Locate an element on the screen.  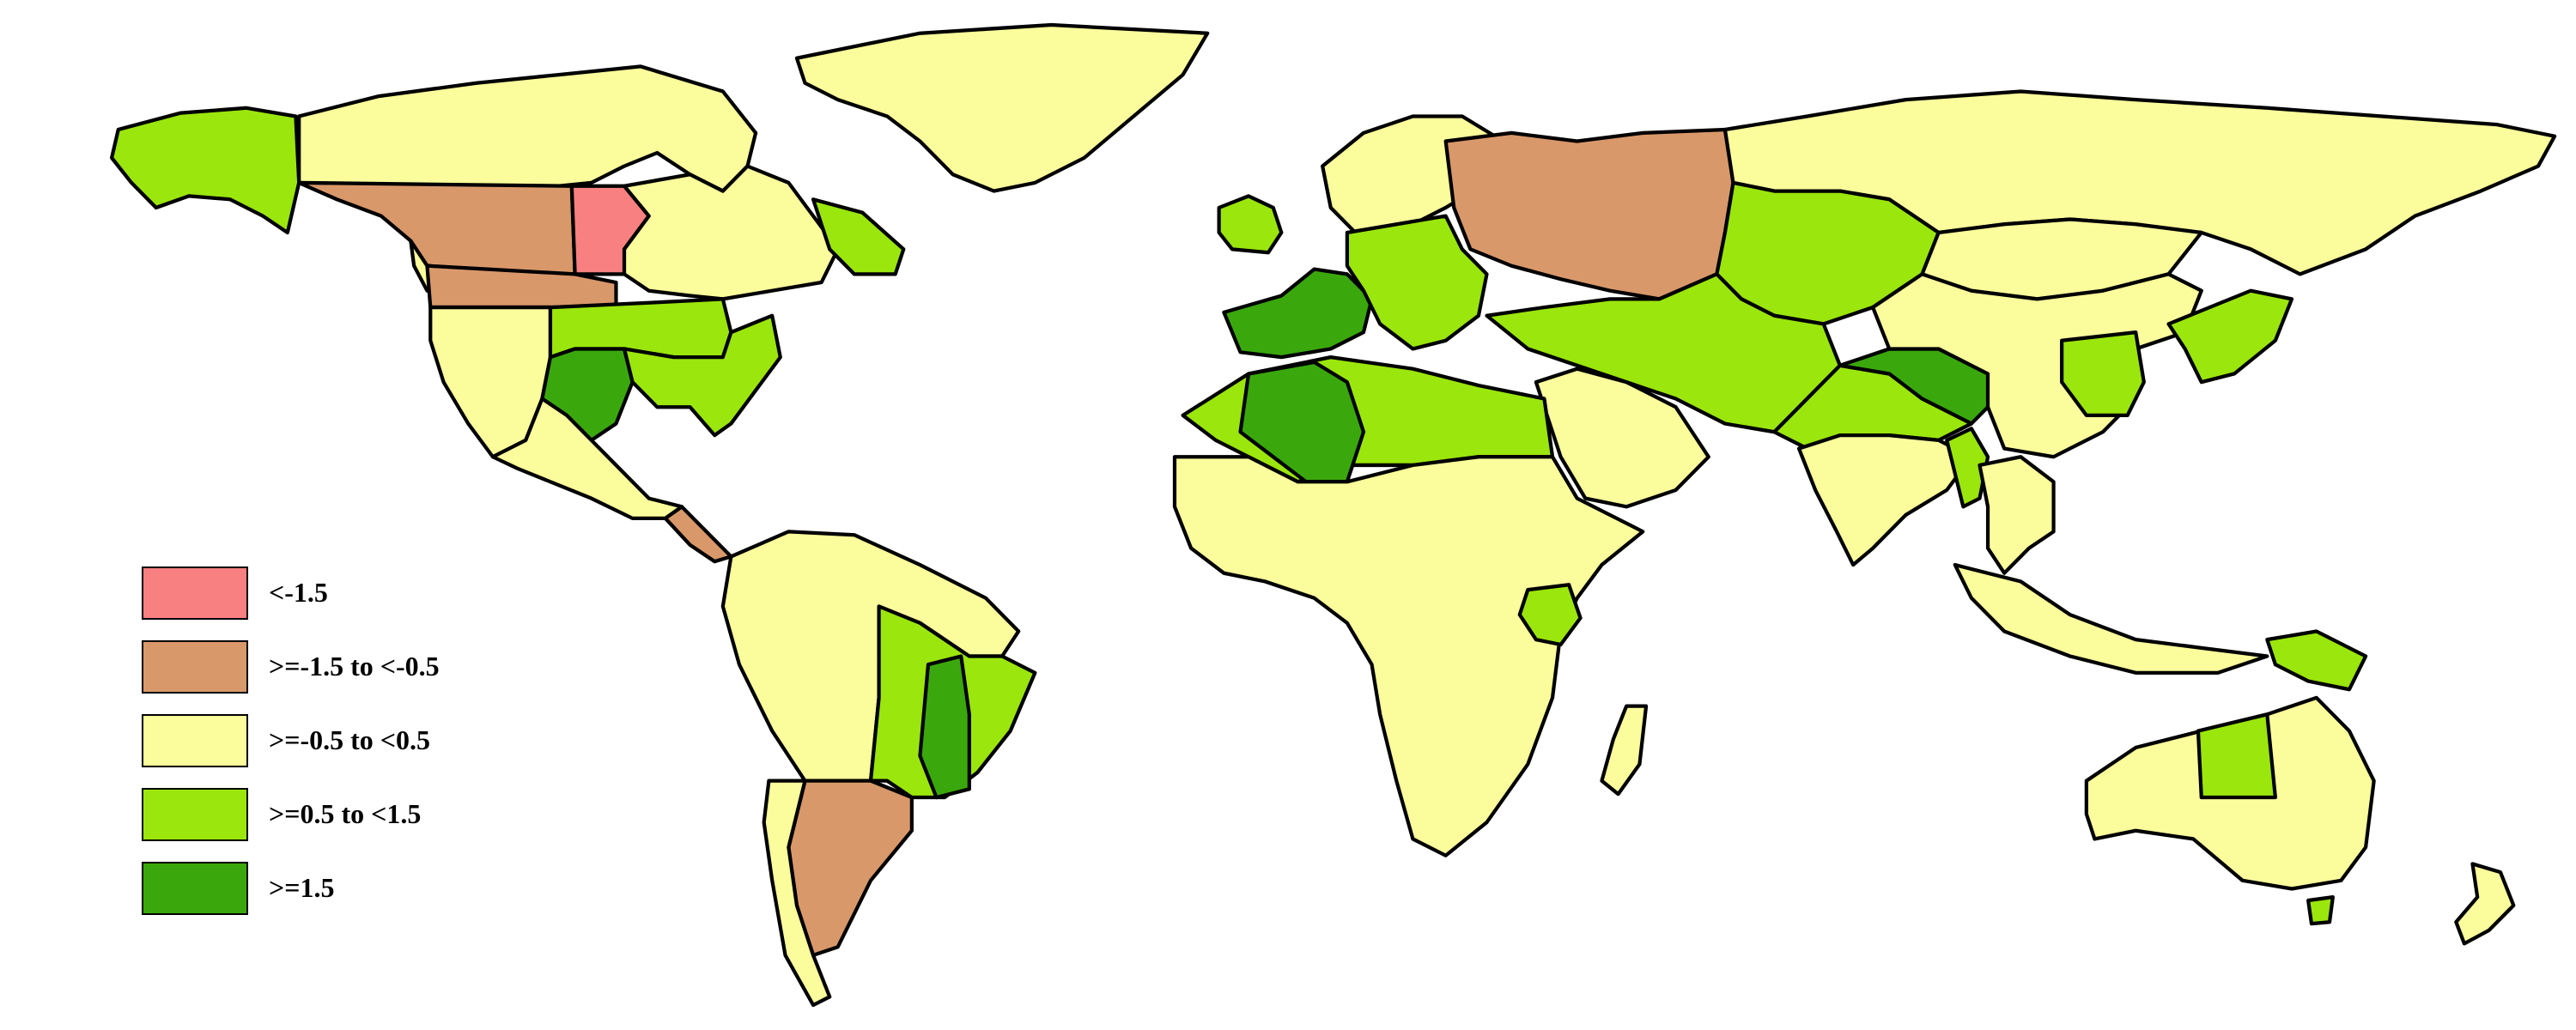
legend-item: <-1.5 is located at coordinates (399, 594).